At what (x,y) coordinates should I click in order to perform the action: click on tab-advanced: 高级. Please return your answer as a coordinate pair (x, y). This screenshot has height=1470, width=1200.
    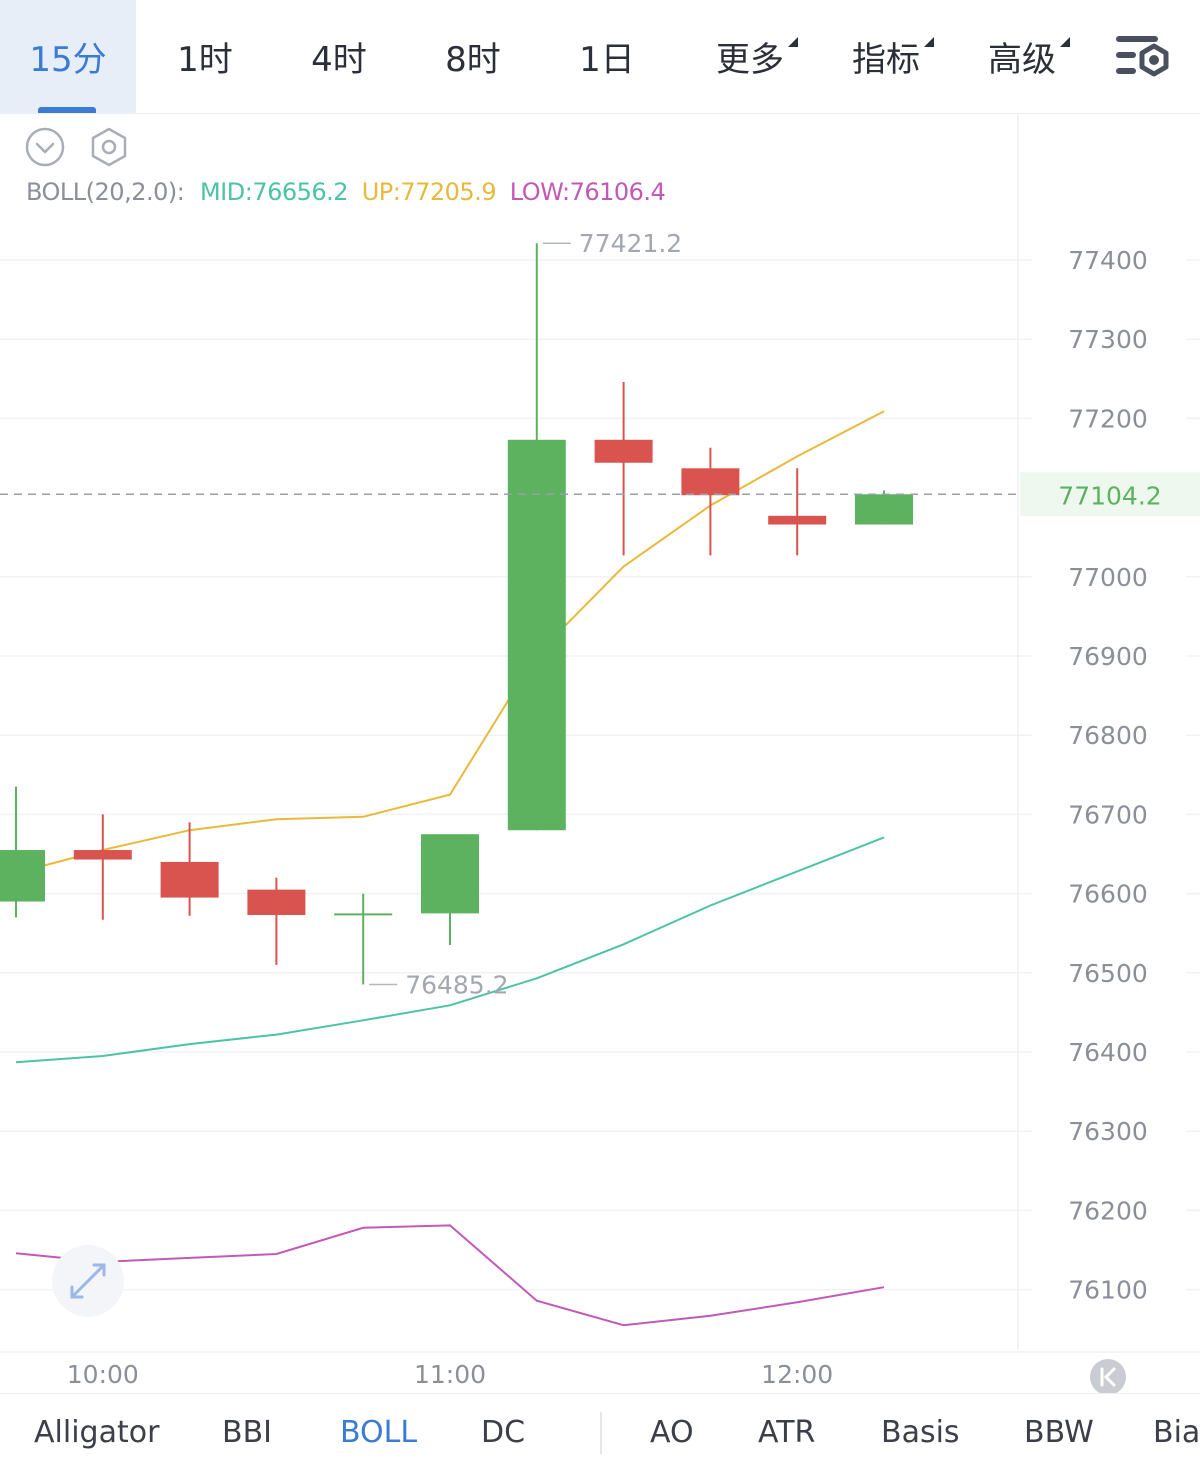
    Looking at the image, I should click on (1031, 56).